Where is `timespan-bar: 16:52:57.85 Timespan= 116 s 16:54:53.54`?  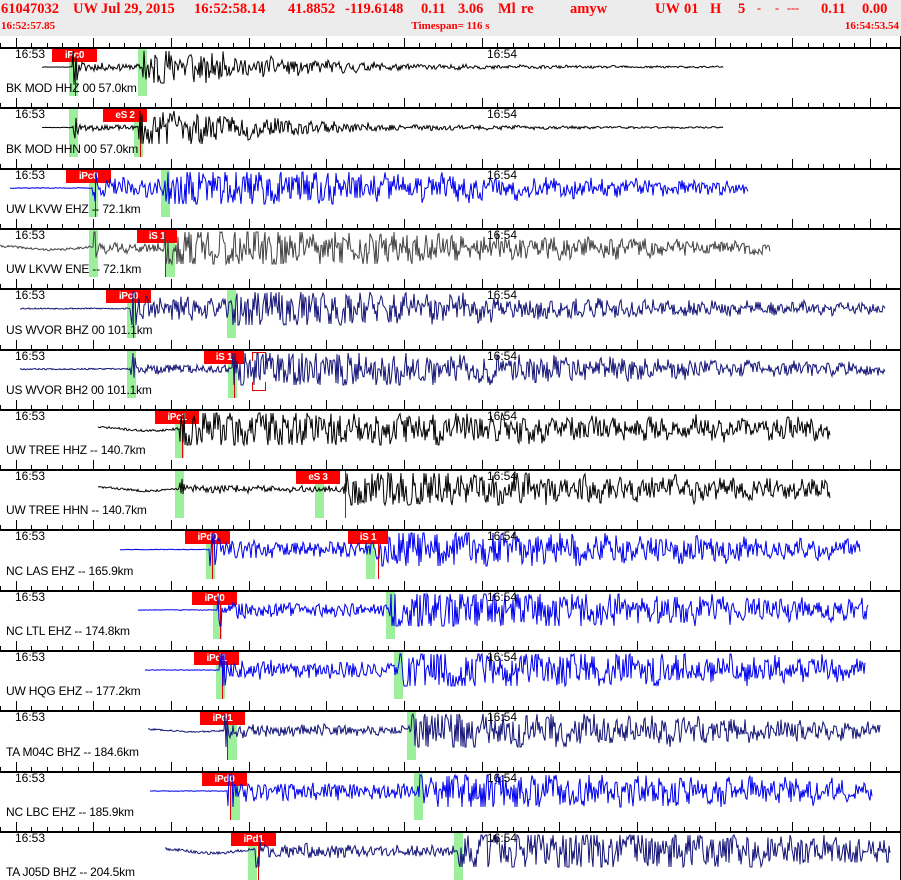
timespan-bar: 16:52:57.85 Timespan= 116 s 16:54:53.54 is located at coordinates (450, 28).